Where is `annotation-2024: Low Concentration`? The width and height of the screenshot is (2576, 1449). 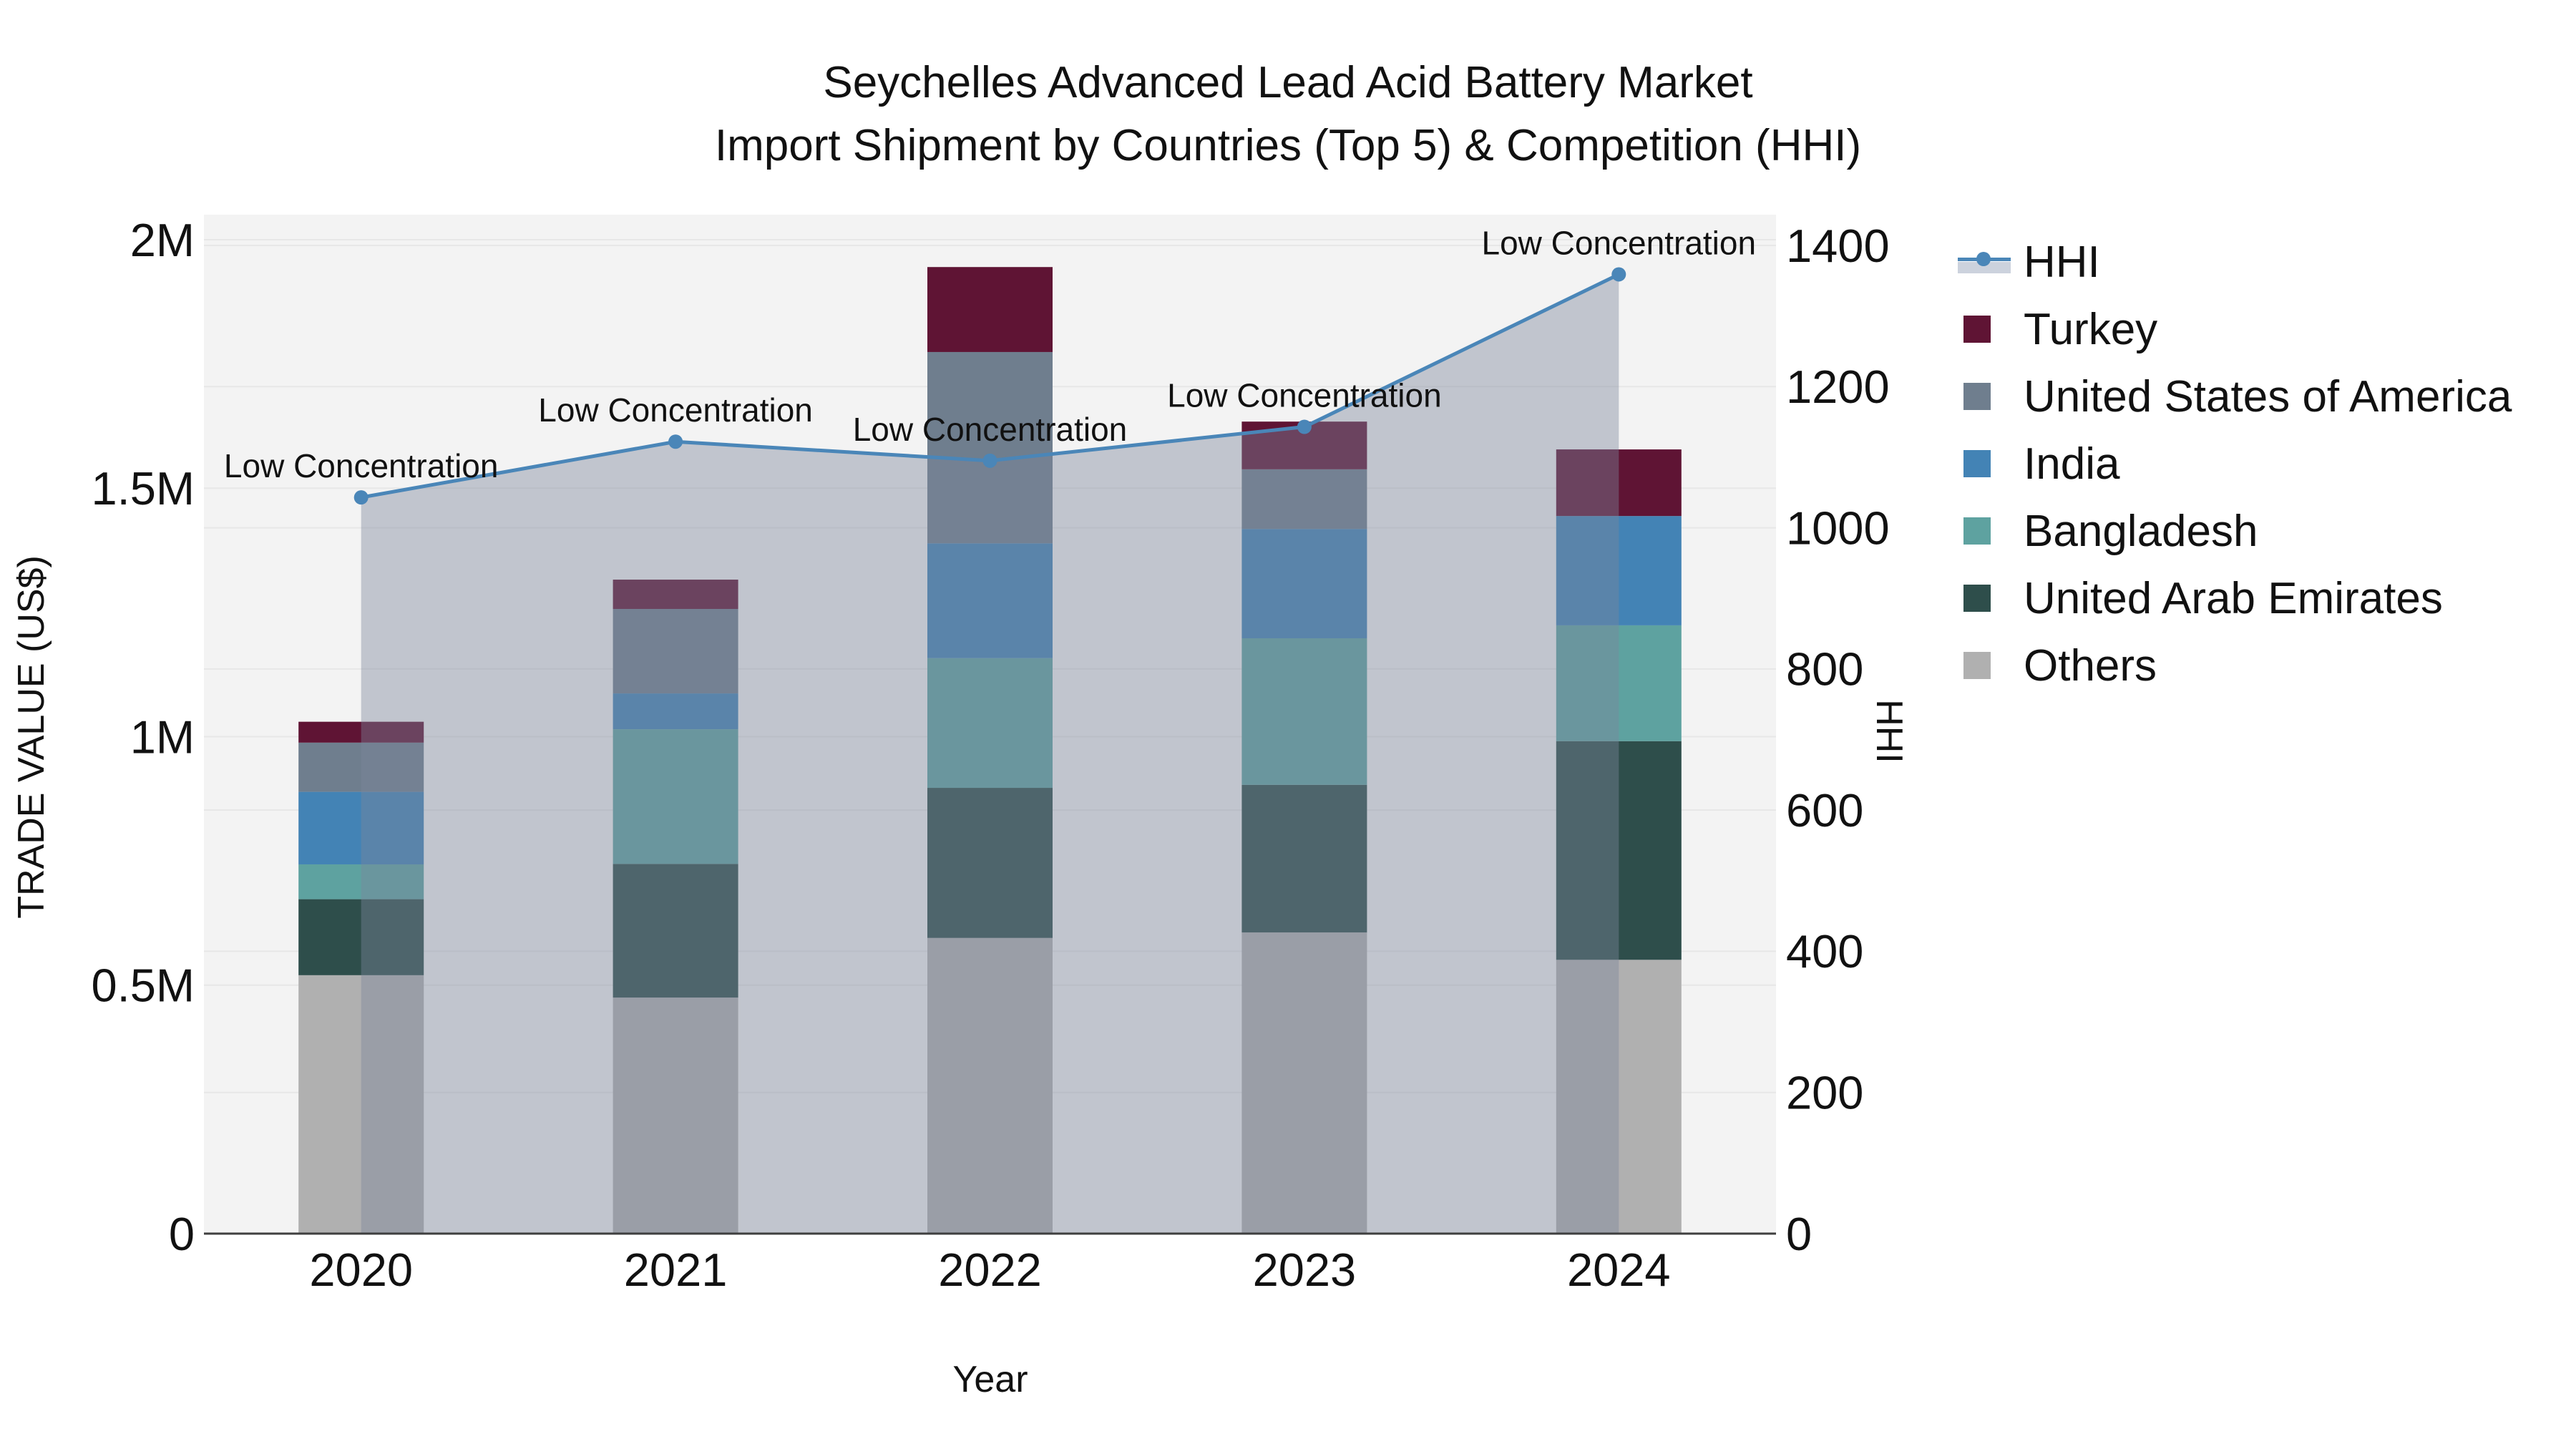 annotation-2024: Low Concentration is located at coordinates (1619, 242).